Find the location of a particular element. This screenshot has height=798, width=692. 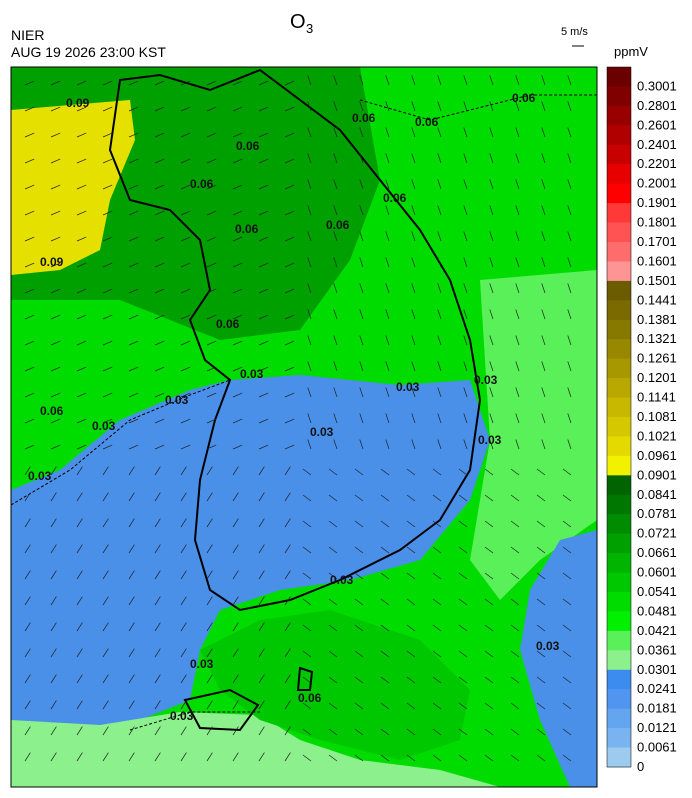

colorbar-label: 0.3001 is located at coordinates (657, 85).